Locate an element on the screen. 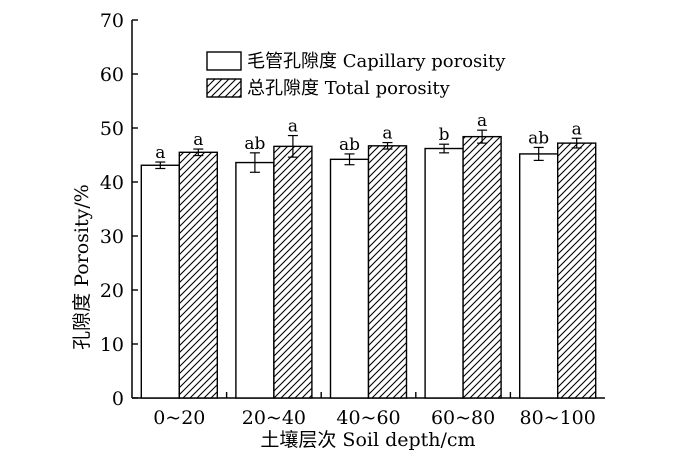  x-tick-label: 0~20 is located at coordinates (179, 418).